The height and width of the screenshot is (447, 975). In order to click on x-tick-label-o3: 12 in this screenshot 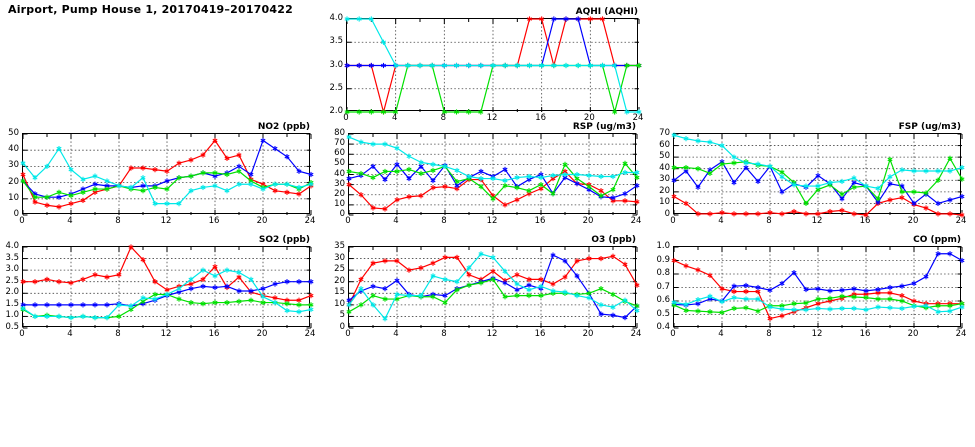, I will do `click(492, 334)`.